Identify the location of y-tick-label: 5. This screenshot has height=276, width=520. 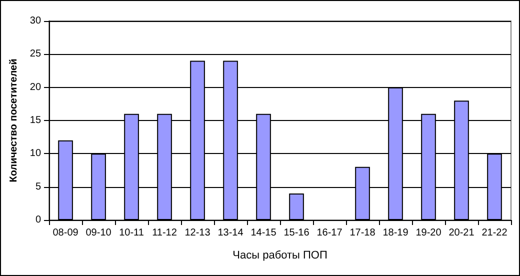
(38, 186).